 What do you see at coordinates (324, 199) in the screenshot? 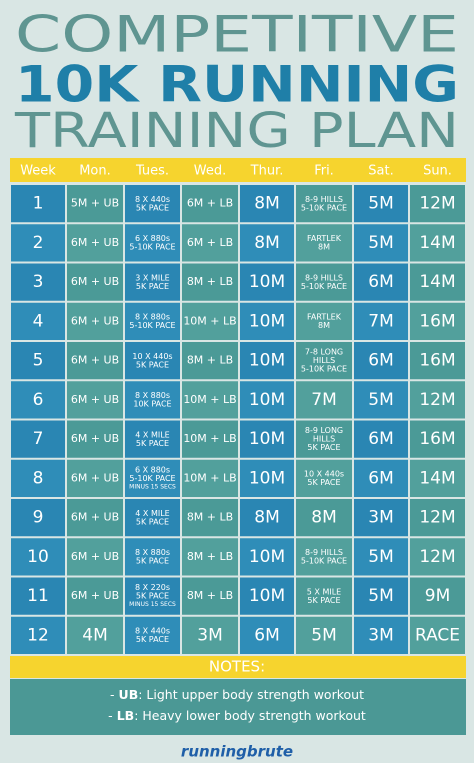
I see `cell-line: 8-9 HILLS` at bounding box center [324, 199].